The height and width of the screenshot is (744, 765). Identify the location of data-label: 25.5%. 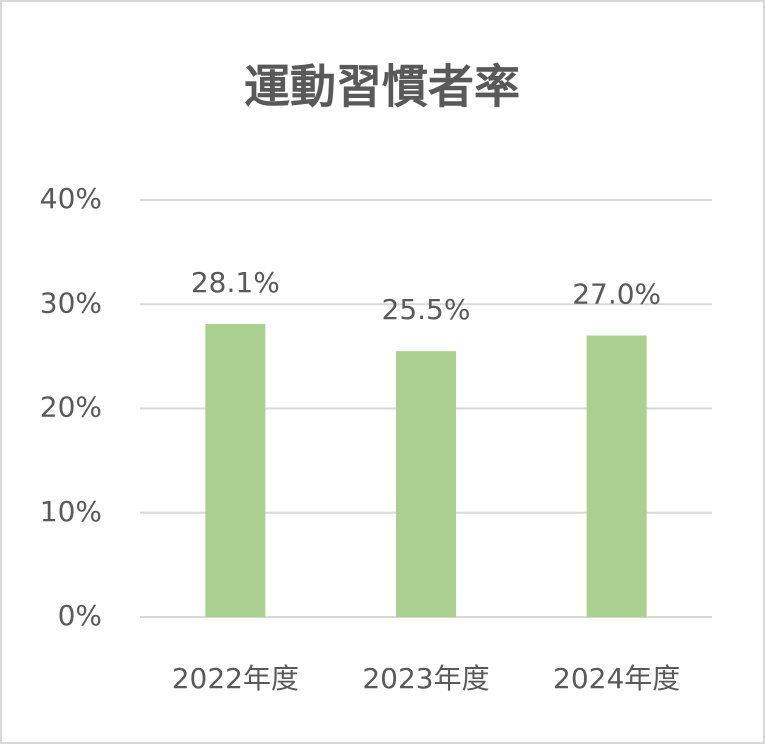
(426, 309).